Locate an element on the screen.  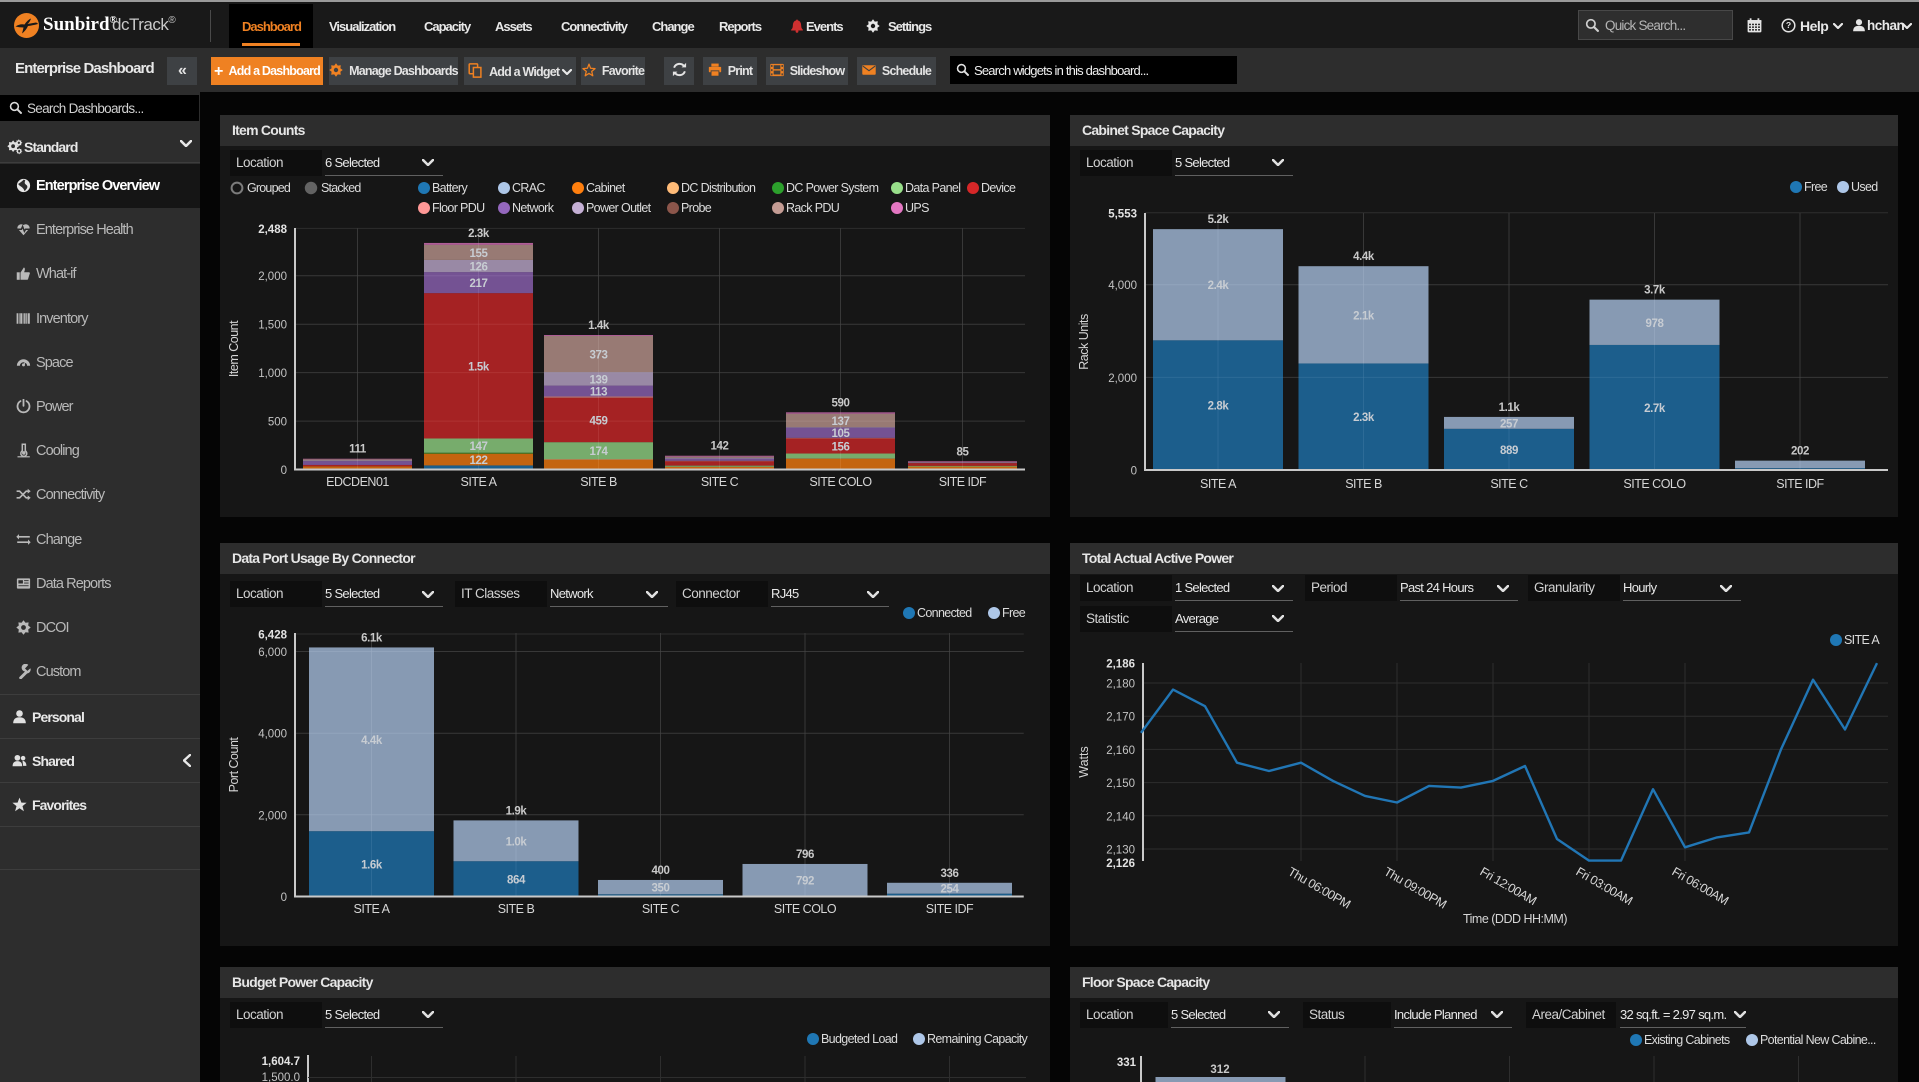
svg-text: 6.1k is located at coordinates (372, 638).